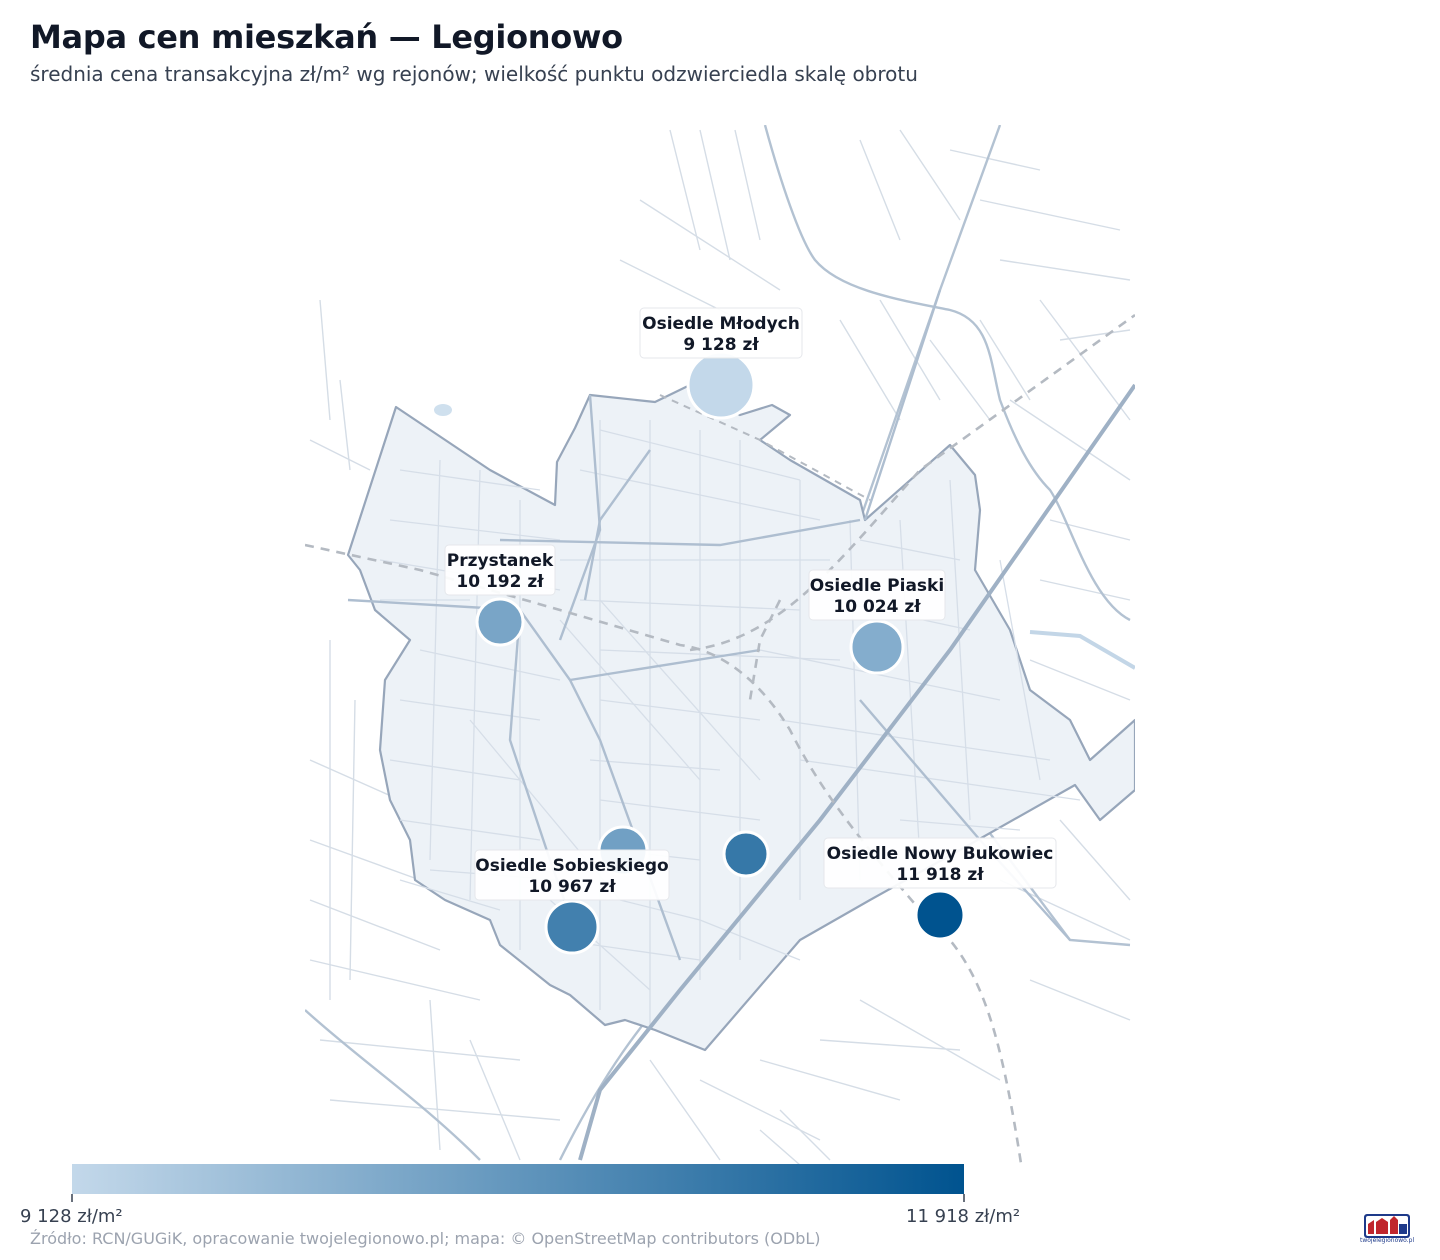 The width and height of the screenshot is (1440, 1260). I want to click on legend-max-label: 11 918 zł/m², so click(963, 1216).